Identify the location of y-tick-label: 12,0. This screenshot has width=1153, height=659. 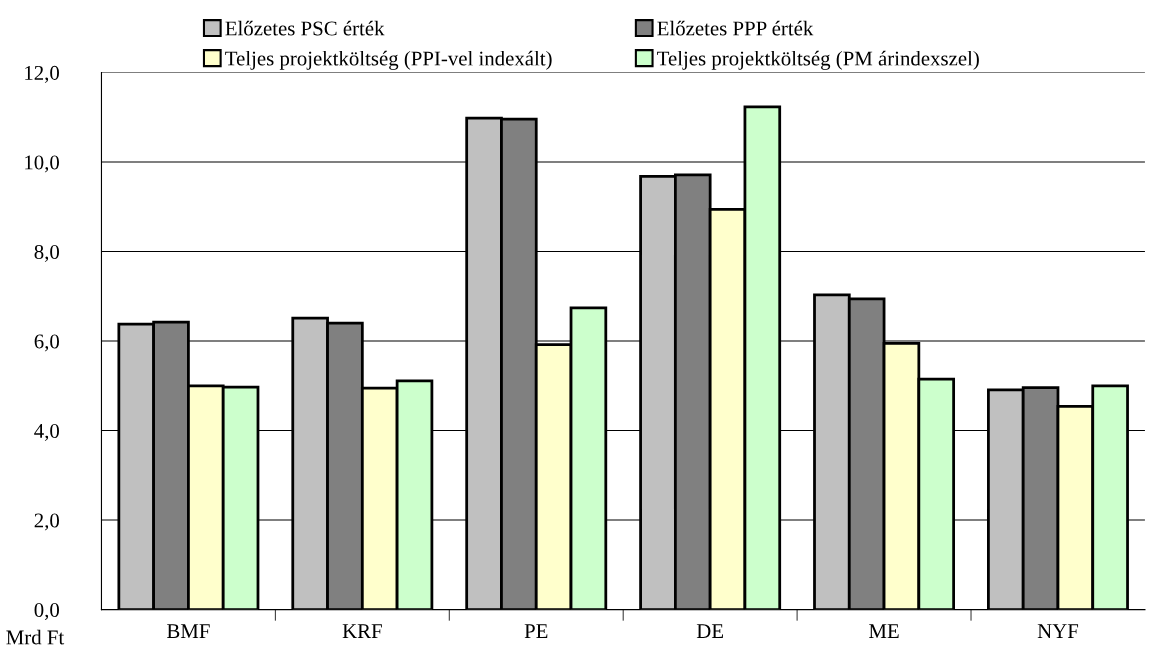
(42, 74).